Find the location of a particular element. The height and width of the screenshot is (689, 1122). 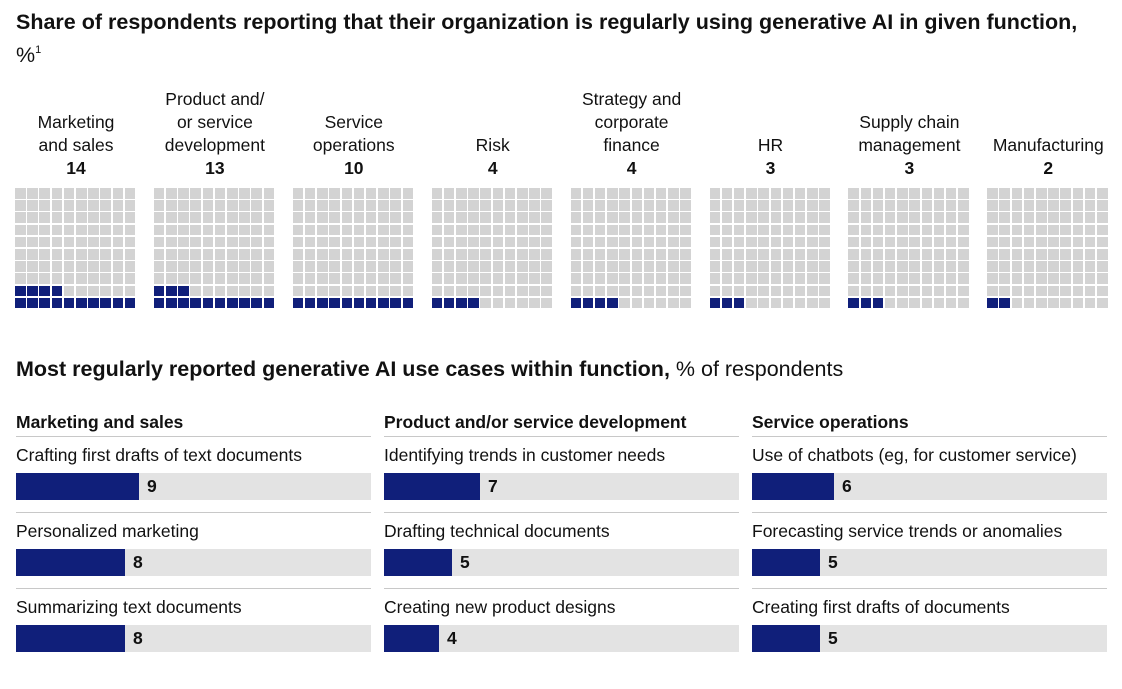

use-case-row: Creating new product designs 4 is located at coordinates (561, 626).